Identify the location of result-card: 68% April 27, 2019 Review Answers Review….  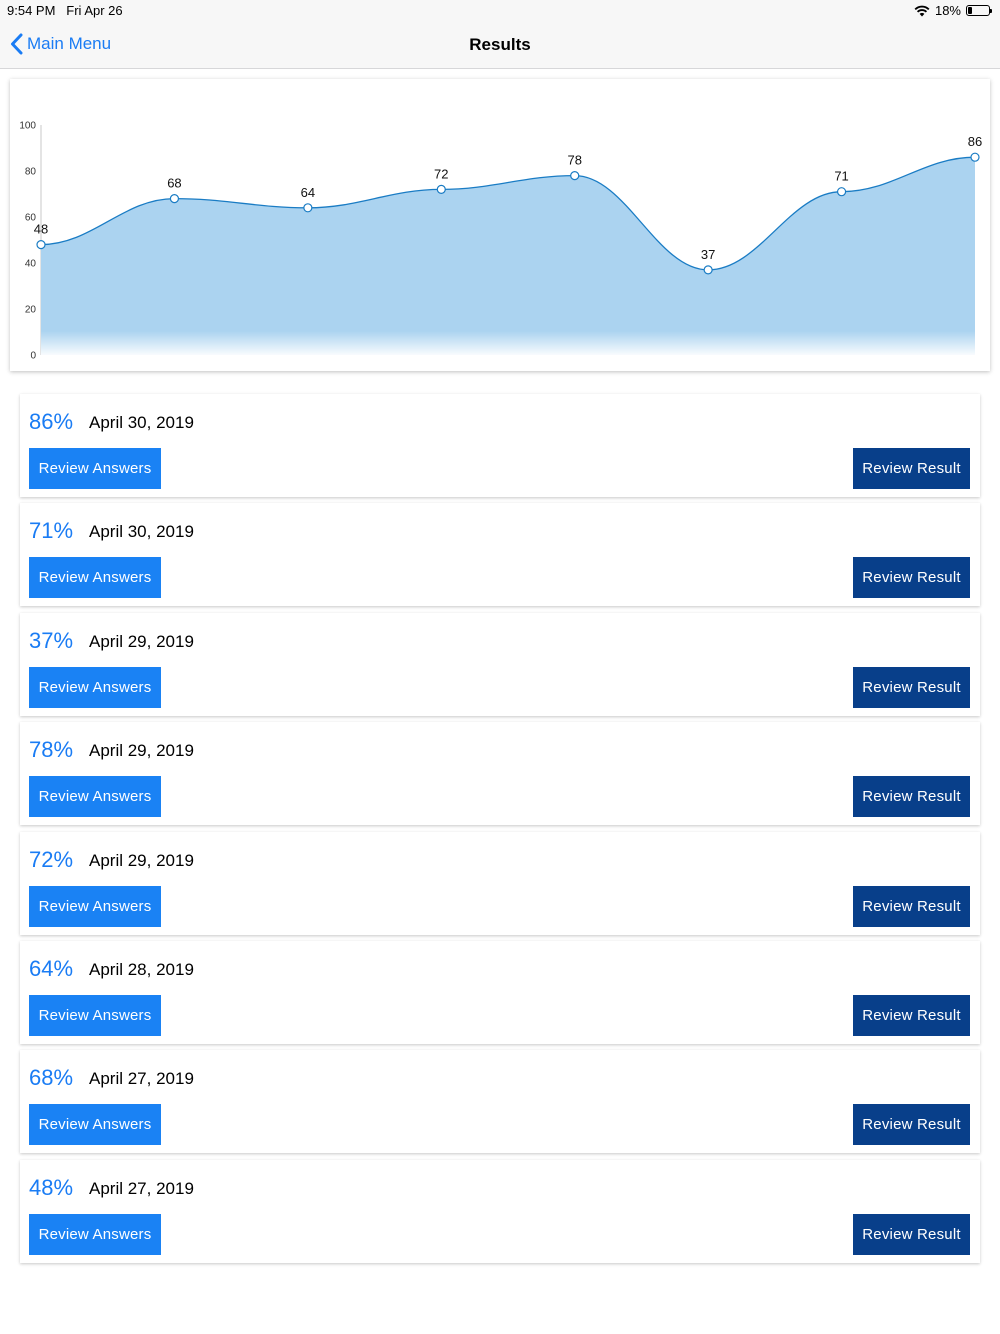
(500, 1102).